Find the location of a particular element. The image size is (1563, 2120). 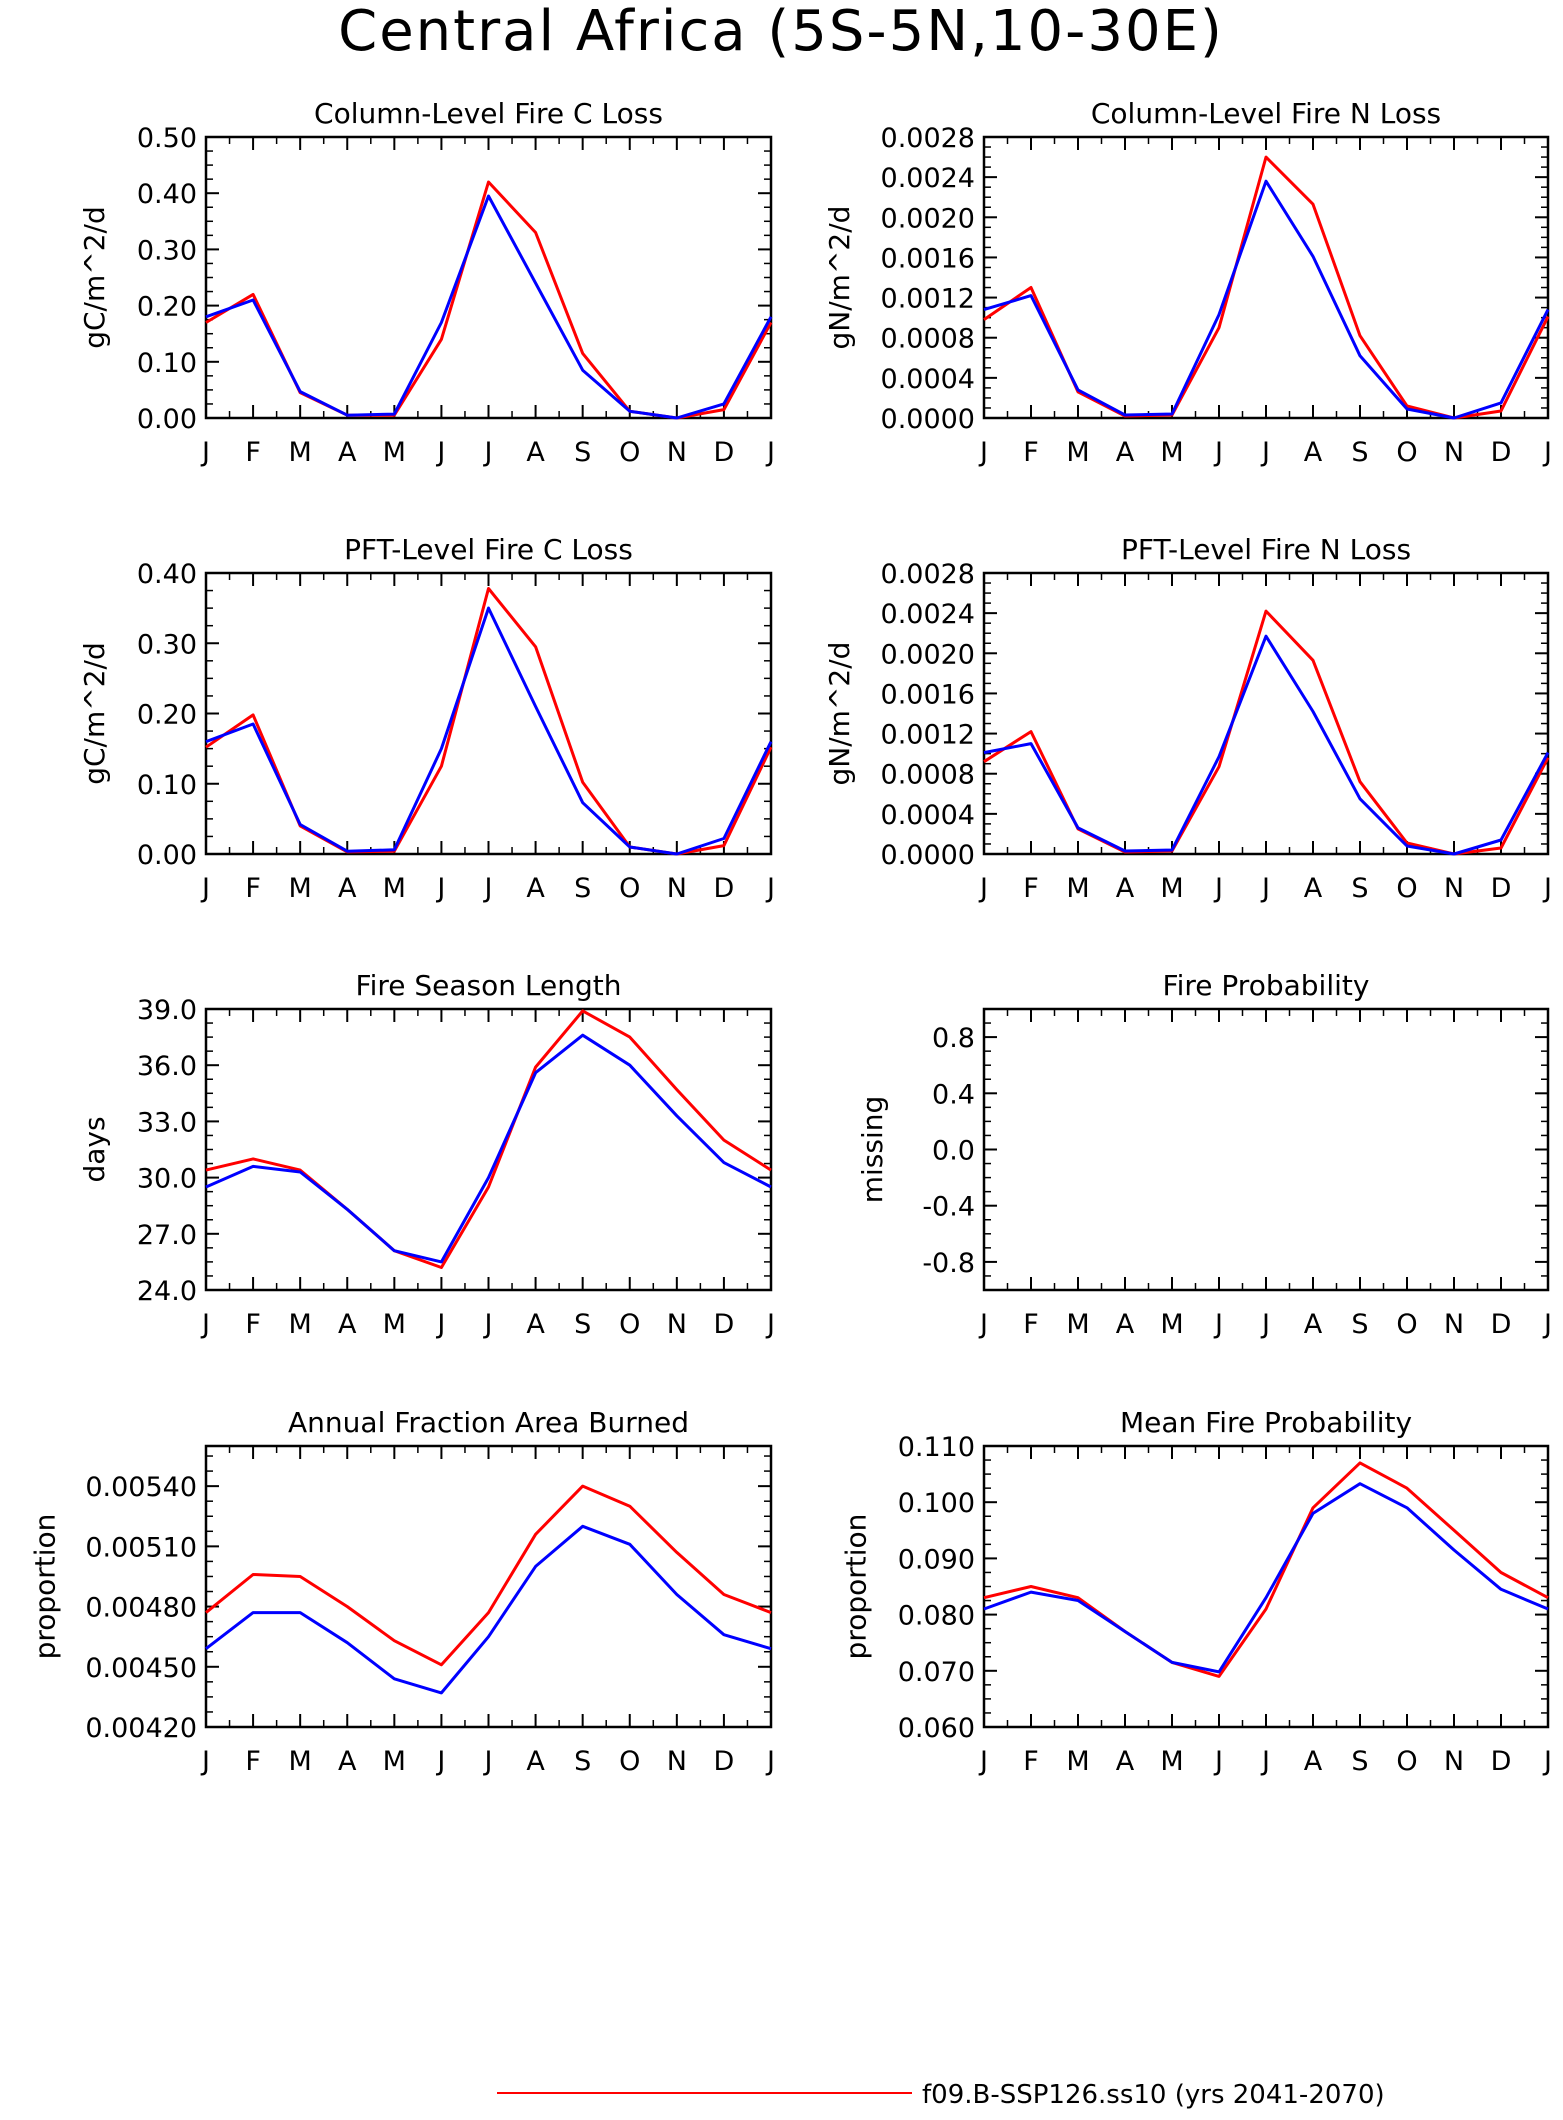

y-axis-label: days is located at coordinates (94, 1149).